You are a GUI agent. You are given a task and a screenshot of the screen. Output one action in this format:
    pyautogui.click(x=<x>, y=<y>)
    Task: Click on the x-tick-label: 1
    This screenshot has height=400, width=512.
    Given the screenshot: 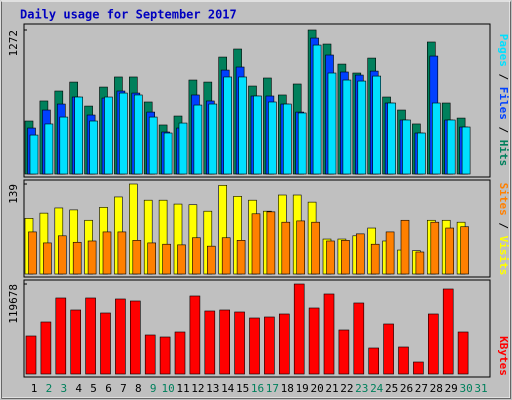 What is the action you would take?
    pyautogui.click(x=34, y=388)
    